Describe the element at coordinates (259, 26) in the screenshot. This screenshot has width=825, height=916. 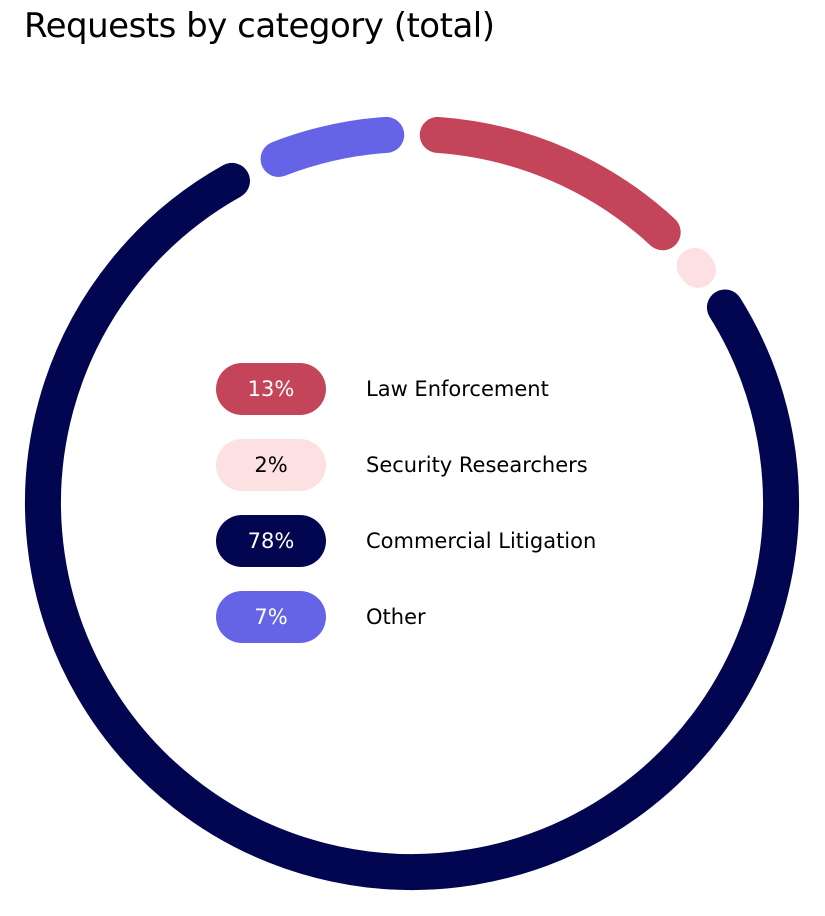
I see `chart-title: Requests by category (total)` at that location.